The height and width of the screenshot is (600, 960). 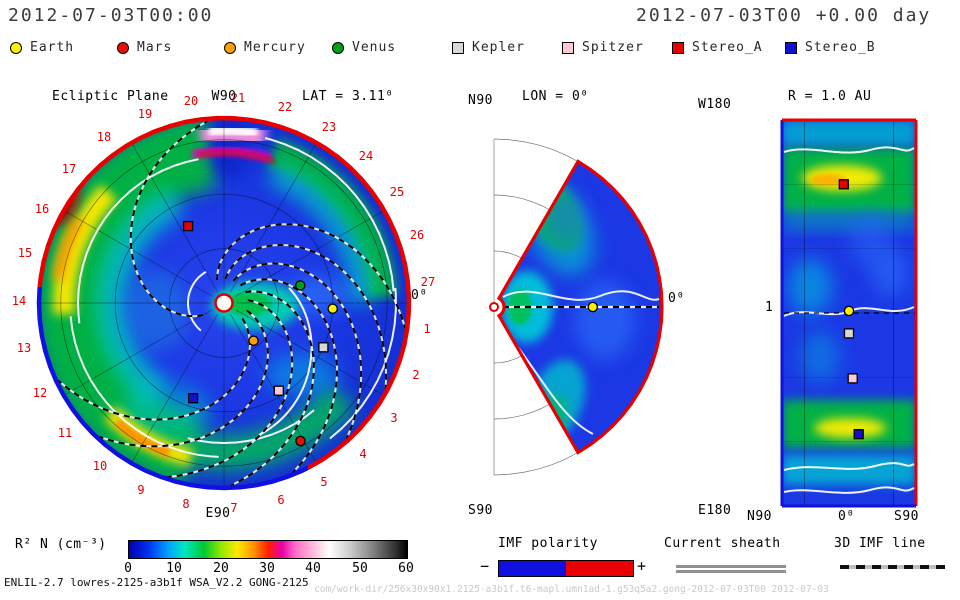 What do you see at coordinates (128, 568) in the screenshot?
I see `colorbar-tick-0: 0` at bounding box center [128, 568].